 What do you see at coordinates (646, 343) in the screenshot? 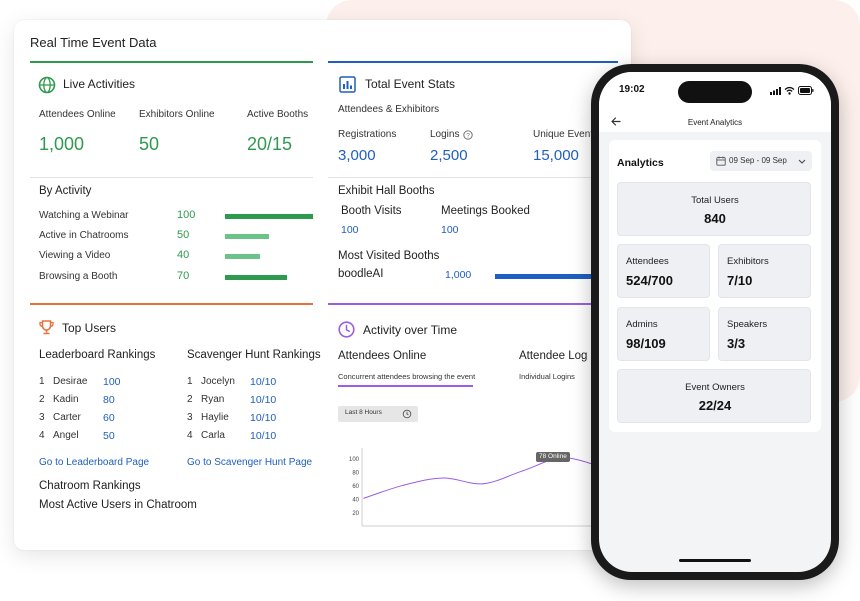
I see `admins-value: 98/109` at bounding box center [646, 343].